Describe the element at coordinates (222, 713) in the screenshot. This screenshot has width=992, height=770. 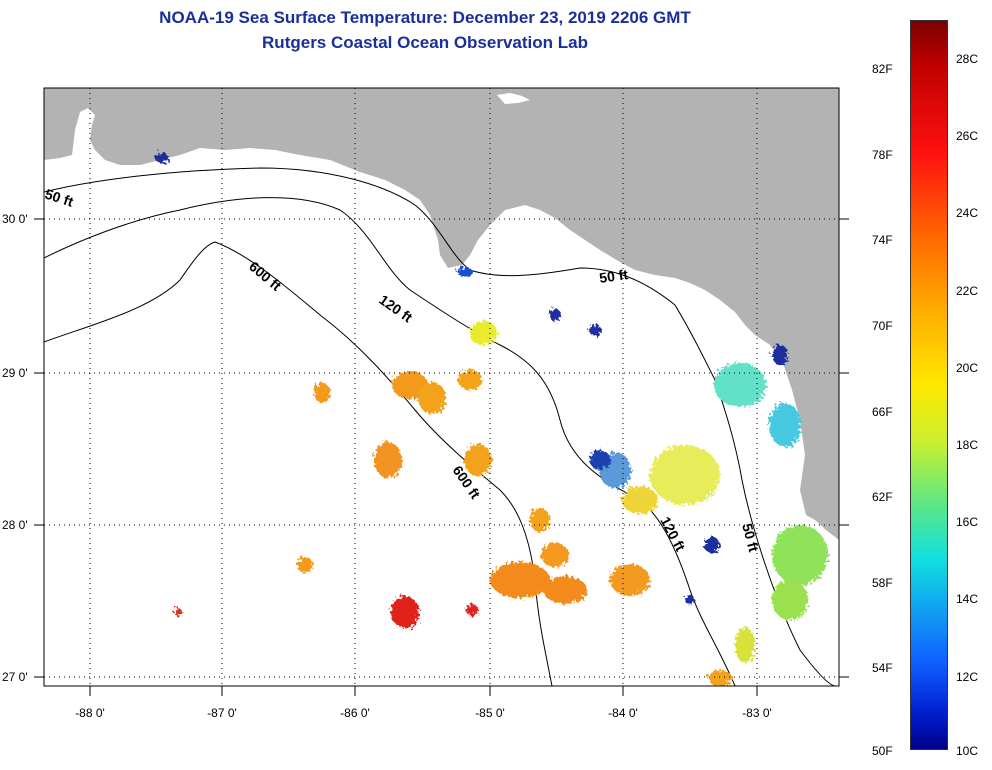
I see `lon-label-87: -87 0'` at that location.